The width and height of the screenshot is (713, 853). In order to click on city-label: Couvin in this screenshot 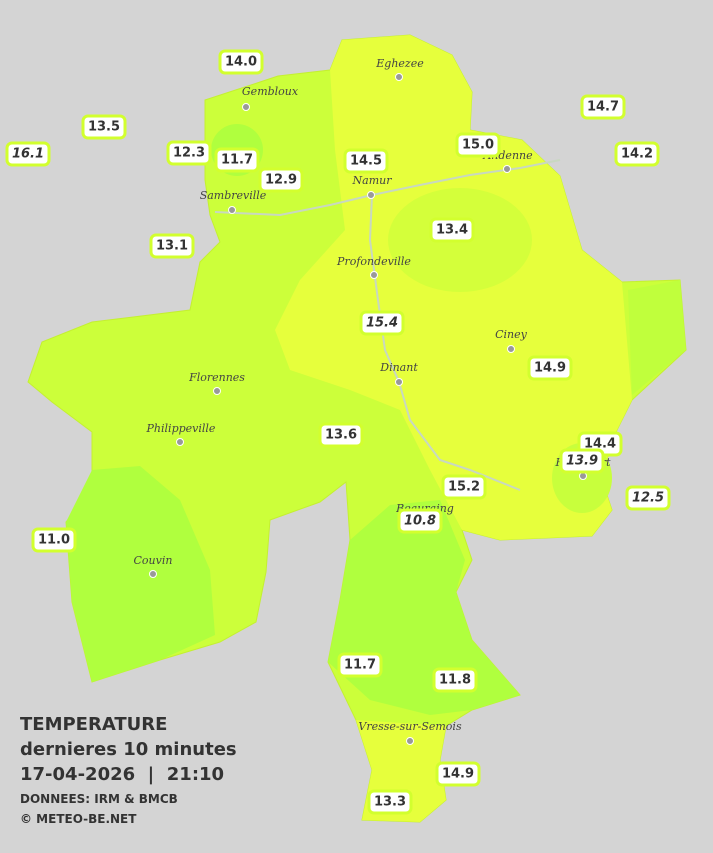, I will do `click(153, 560)`.